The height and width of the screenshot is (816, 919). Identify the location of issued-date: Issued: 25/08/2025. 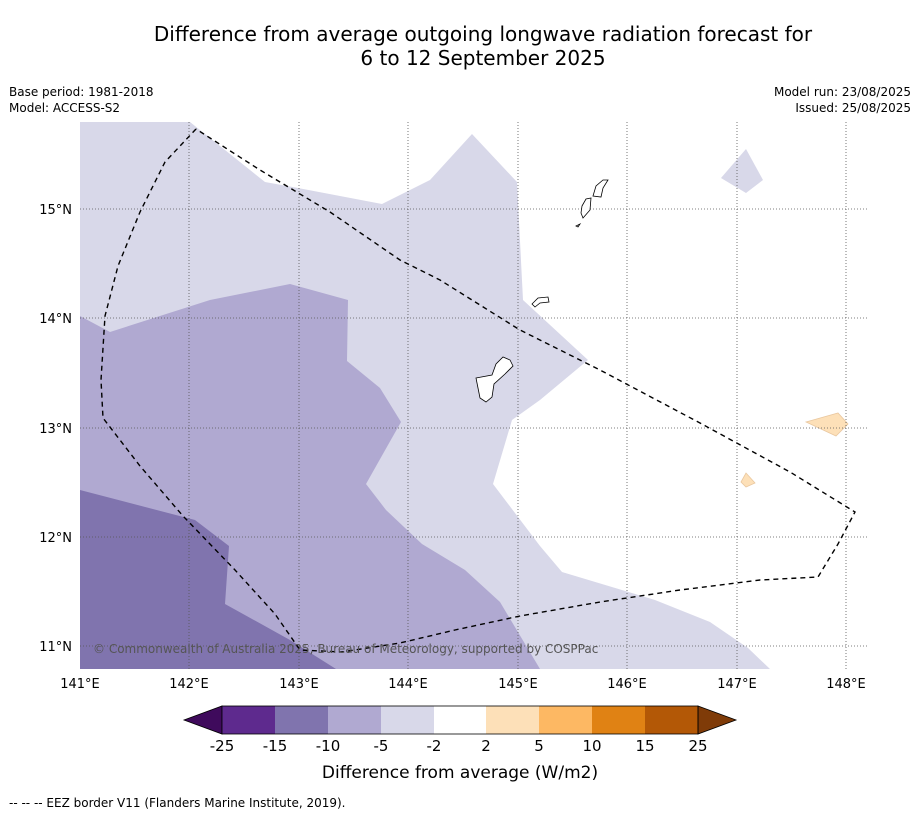
(853, 108).